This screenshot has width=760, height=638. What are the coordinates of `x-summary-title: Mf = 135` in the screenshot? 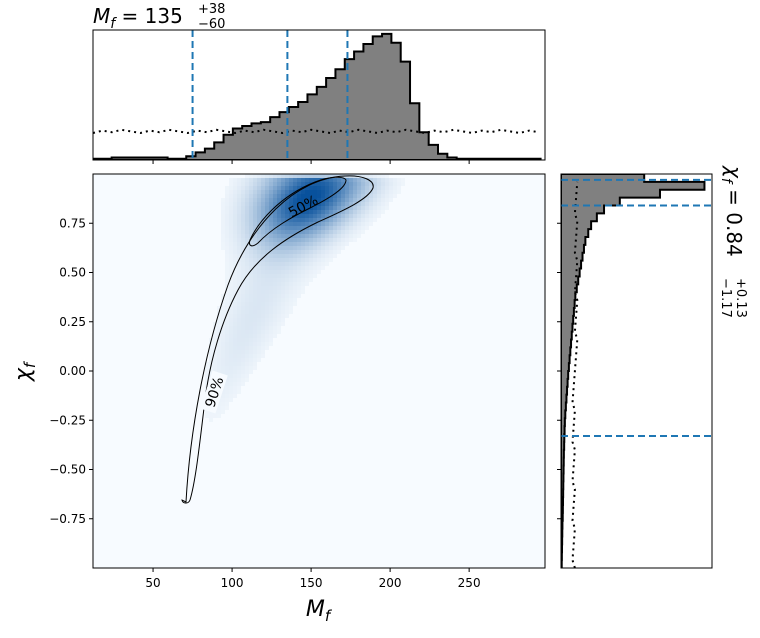 It's located at (138, 18).